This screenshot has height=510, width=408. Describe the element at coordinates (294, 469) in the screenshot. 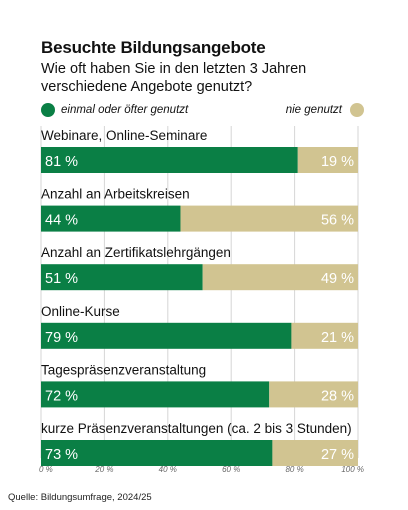

I see `x-tick-label: 80 %` at that location.